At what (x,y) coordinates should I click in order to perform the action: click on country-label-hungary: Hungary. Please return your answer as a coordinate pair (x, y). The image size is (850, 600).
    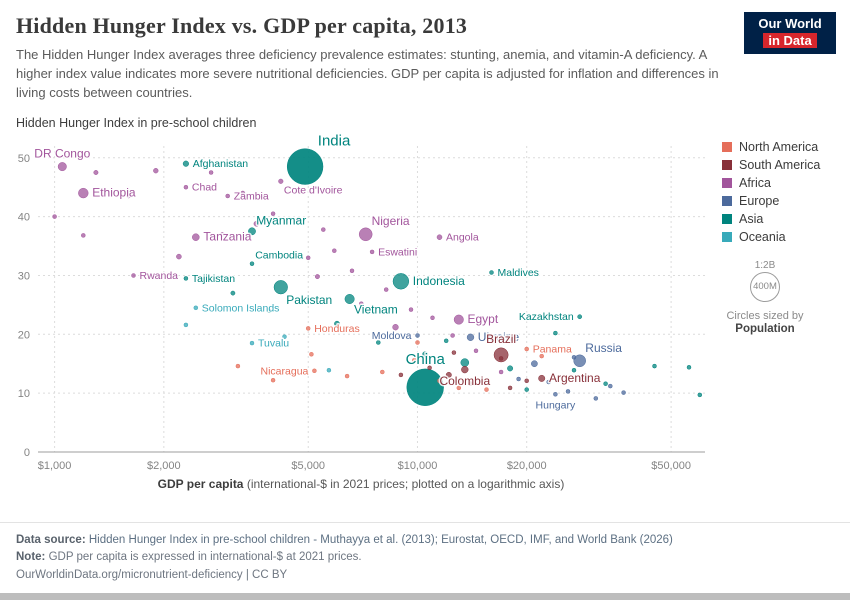
    Looking at the image, I should click on (555, 404).